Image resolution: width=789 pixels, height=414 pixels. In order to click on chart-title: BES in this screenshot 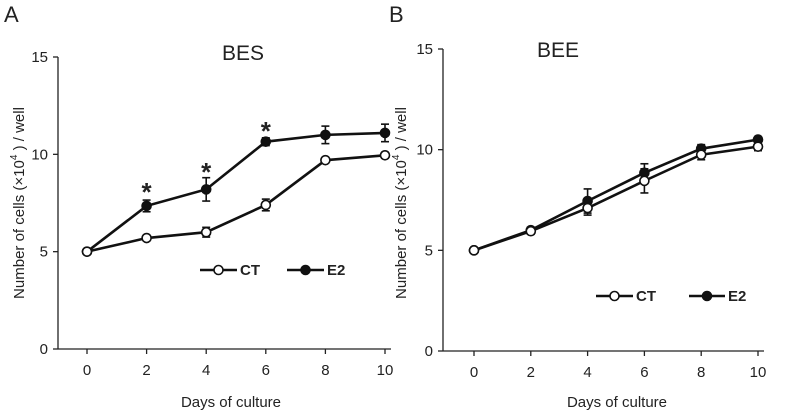, I will do `click(243, 53)`.